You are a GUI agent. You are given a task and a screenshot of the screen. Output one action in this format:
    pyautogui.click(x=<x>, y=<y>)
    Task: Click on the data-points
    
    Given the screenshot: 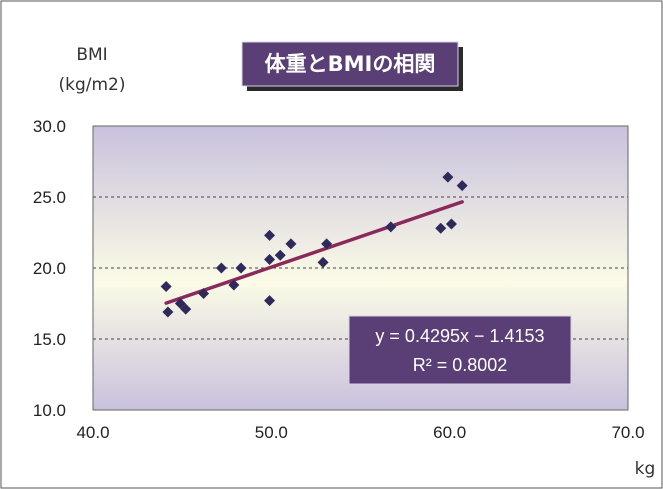 What is the action you would take?
    pyautogui.click(x=314, y=244)
    